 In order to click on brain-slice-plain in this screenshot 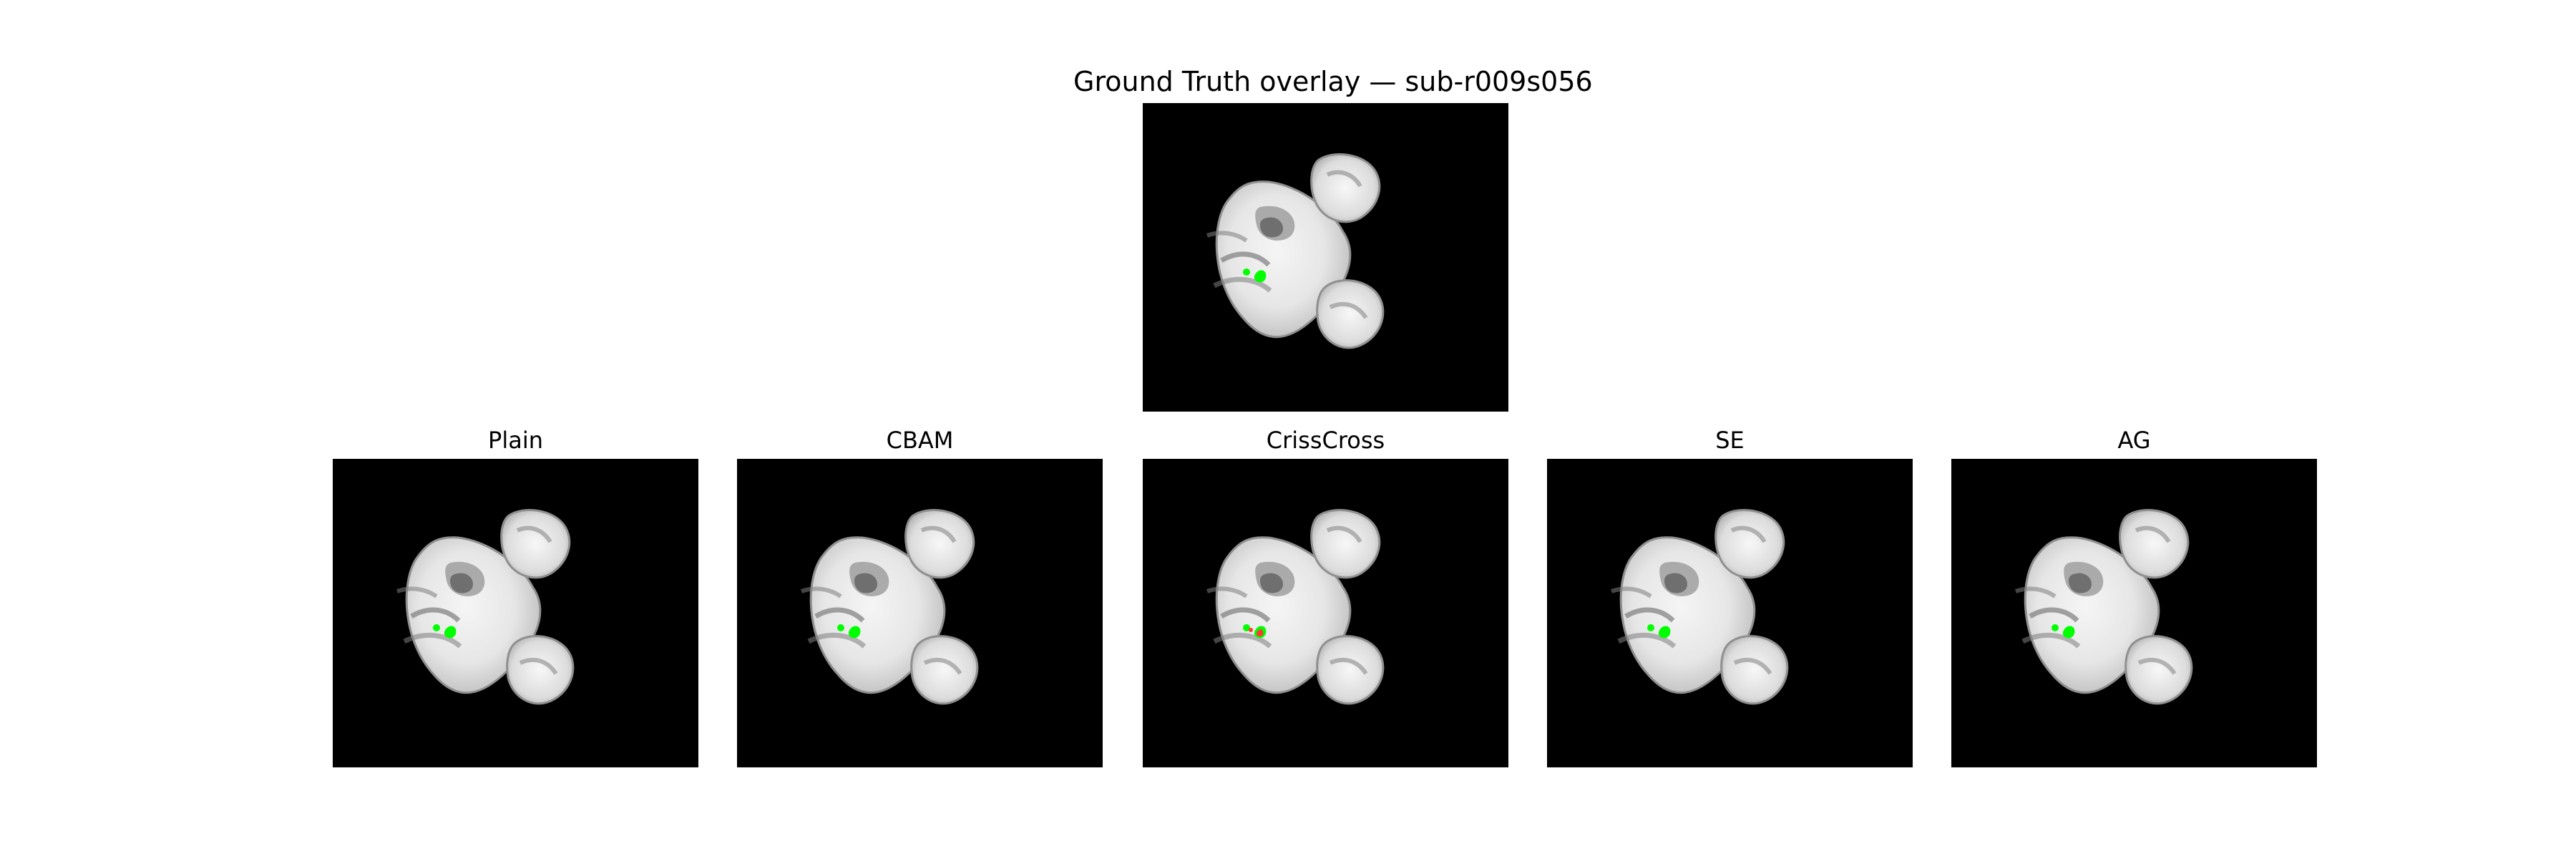, I will do `click(515, 613)`.